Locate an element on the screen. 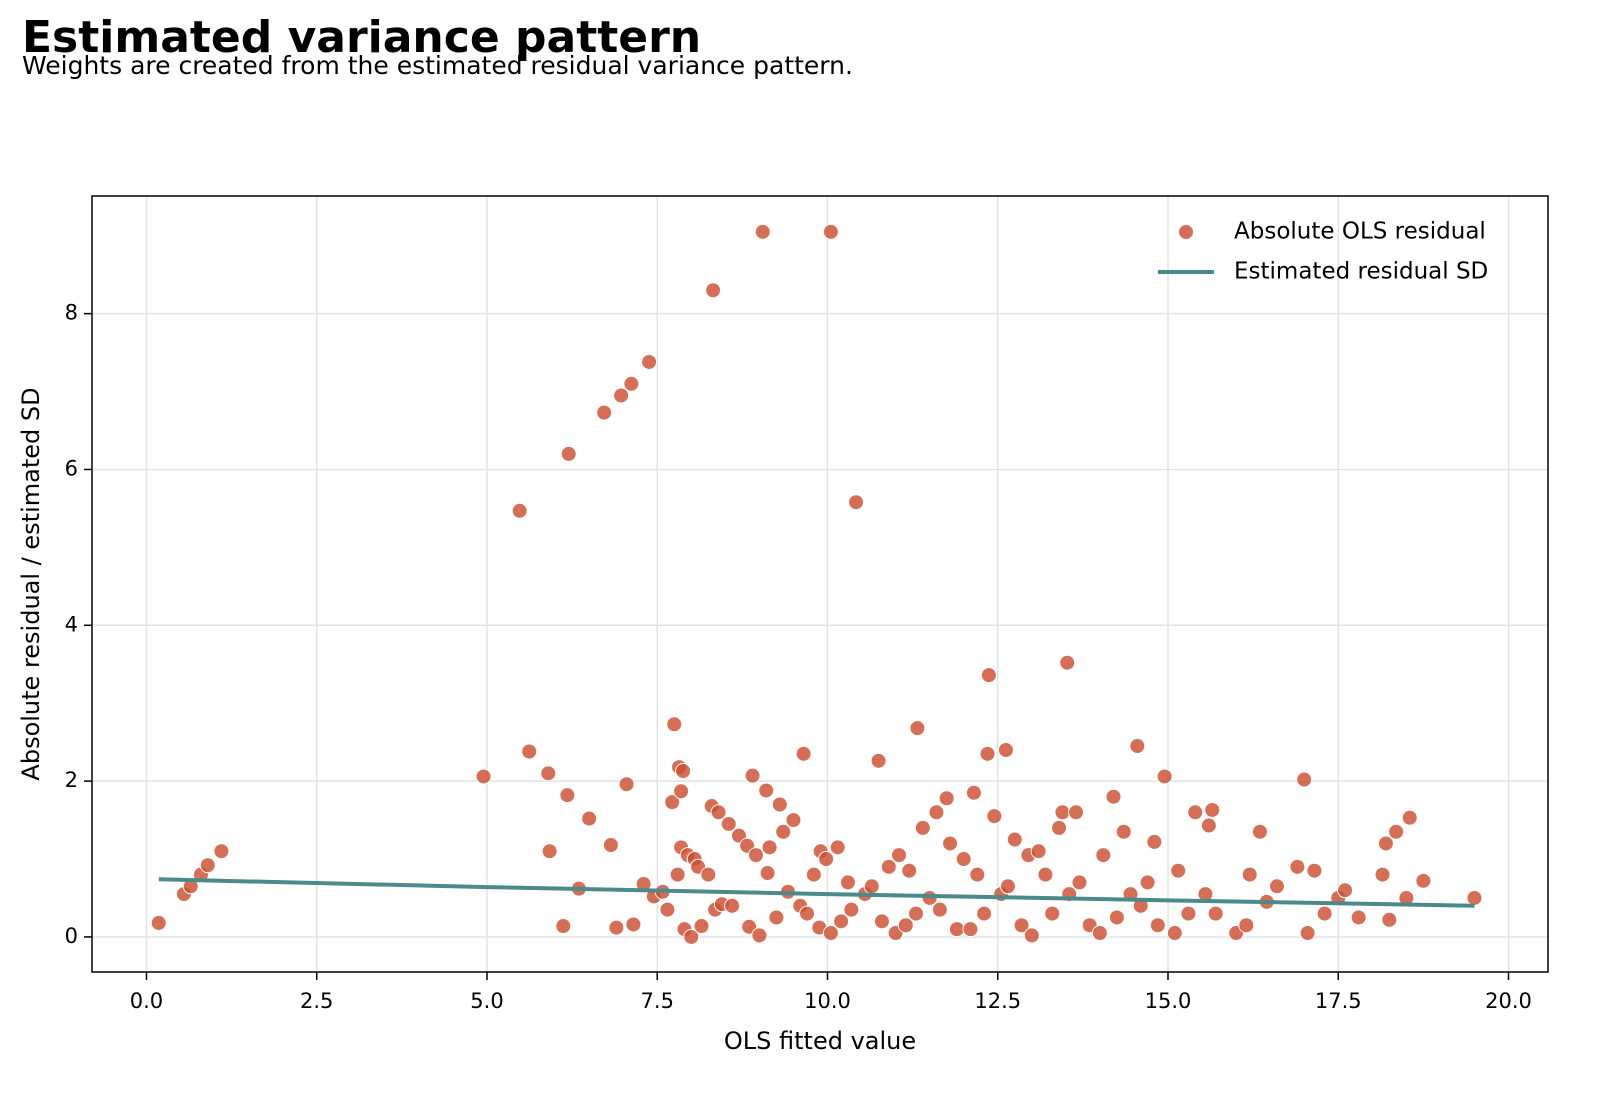 The height and width of the screenshot is (1100, 1600). legend-marker is located at coordinates (1186, 232).